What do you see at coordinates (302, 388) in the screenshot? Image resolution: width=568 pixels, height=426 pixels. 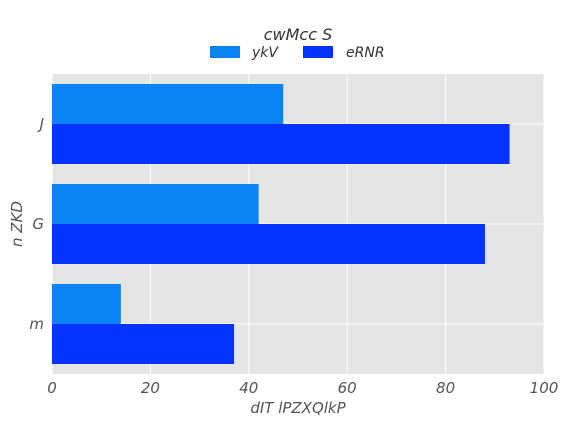 I see `x-axis-ticks: 0 20 40 60 80 100` at bounding box center [302, 388].